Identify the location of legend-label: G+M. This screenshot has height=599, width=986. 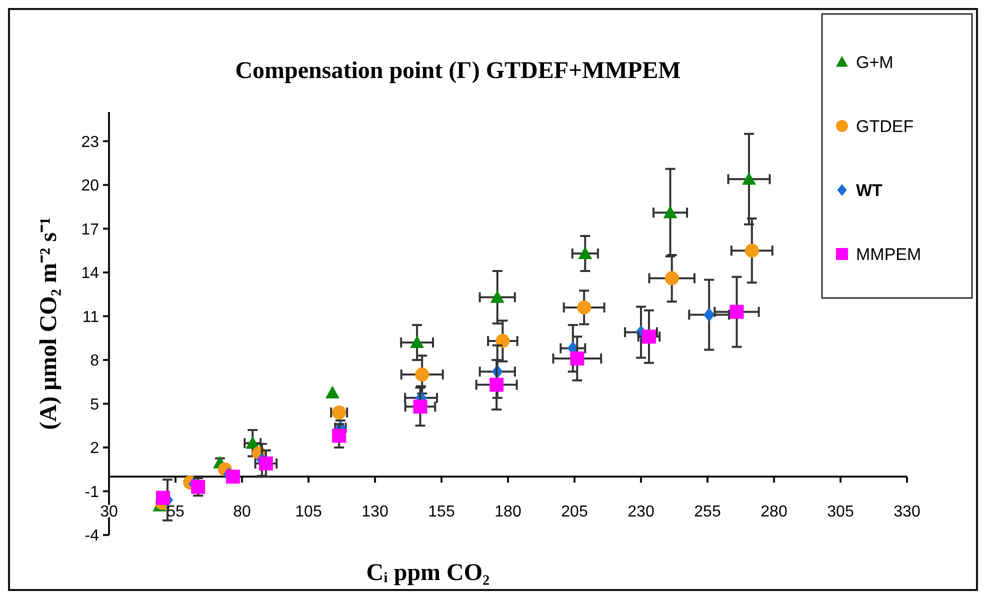
(875, 62).